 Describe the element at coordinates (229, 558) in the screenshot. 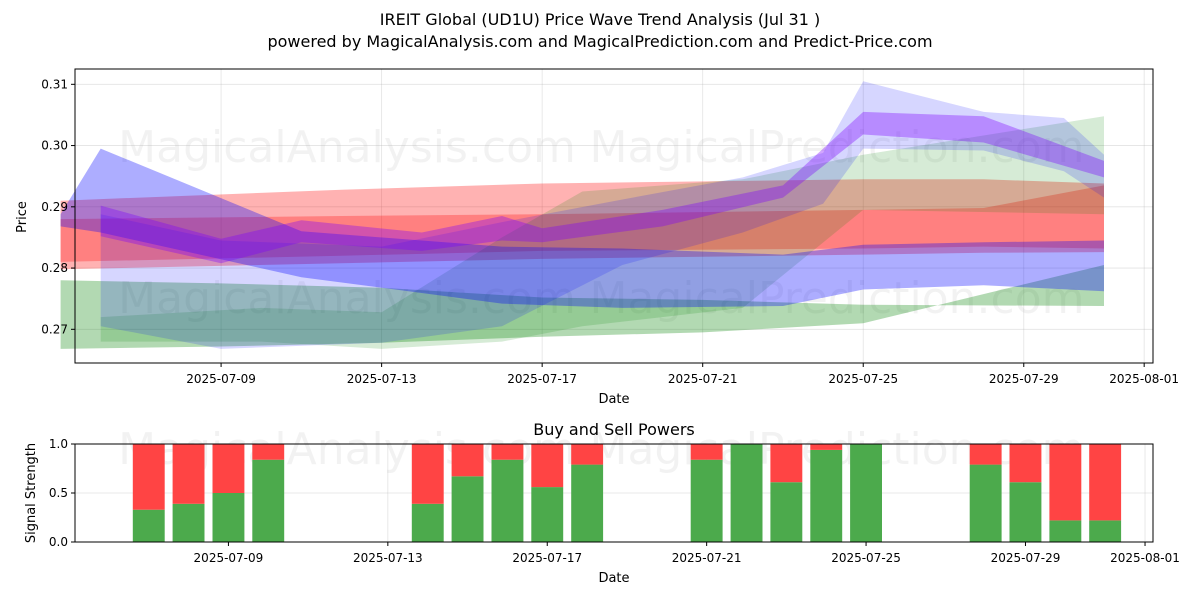

I see `signal-x-tick-label: 2025-07-09` at that location.